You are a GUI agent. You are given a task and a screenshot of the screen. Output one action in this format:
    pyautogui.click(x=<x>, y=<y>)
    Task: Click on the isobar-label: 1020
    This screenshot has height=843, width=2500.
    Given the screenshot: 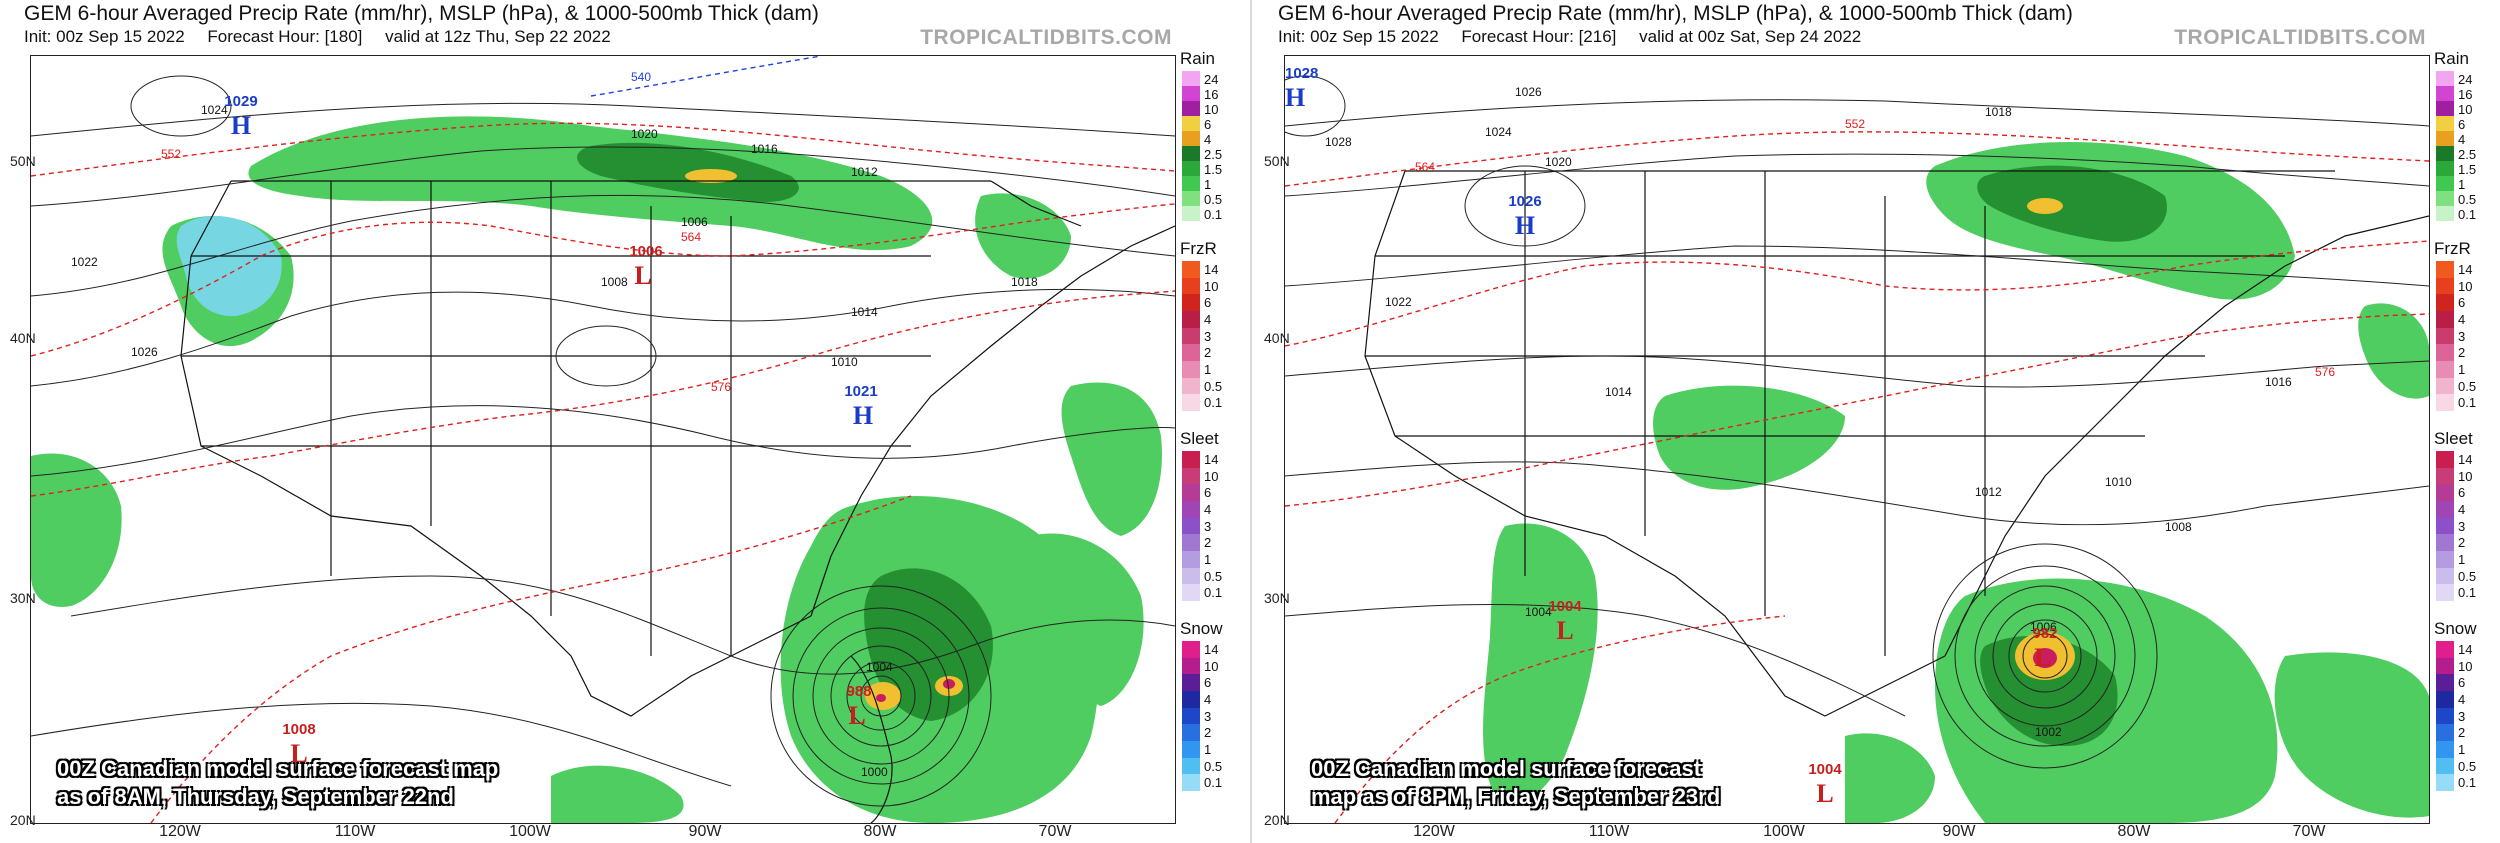 What is the action you would take?
    pyautogui.click(x=644, y=134)
    